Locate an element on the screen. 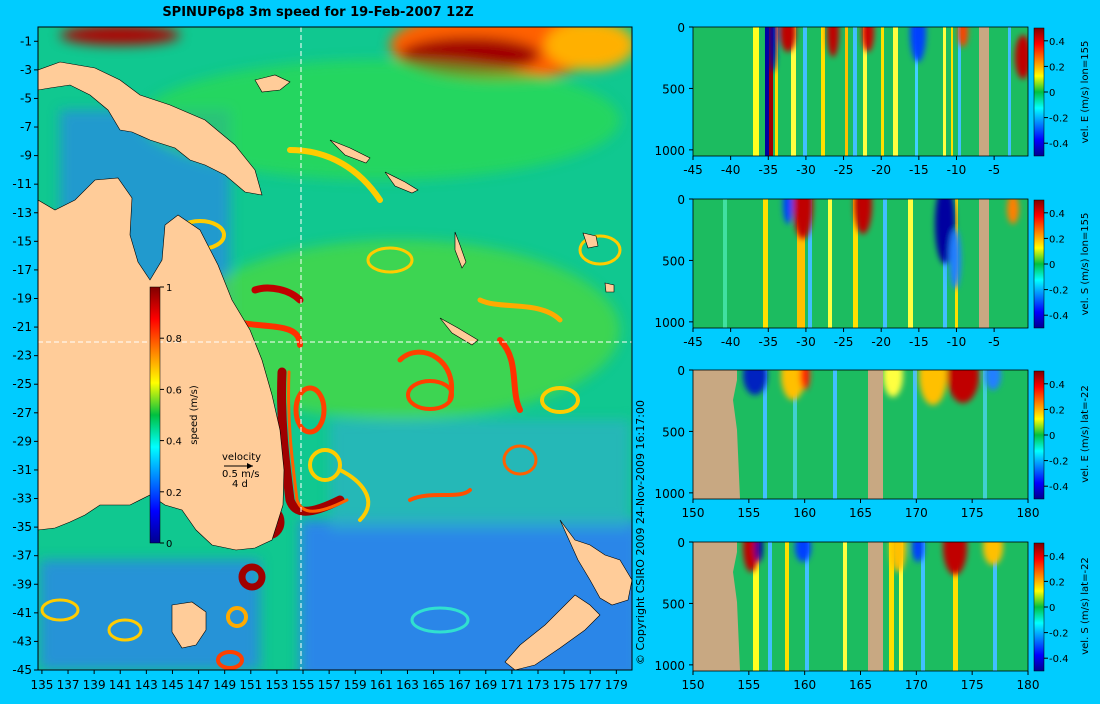  velocity-key-label: velocity is located at coordinates (241, 457).